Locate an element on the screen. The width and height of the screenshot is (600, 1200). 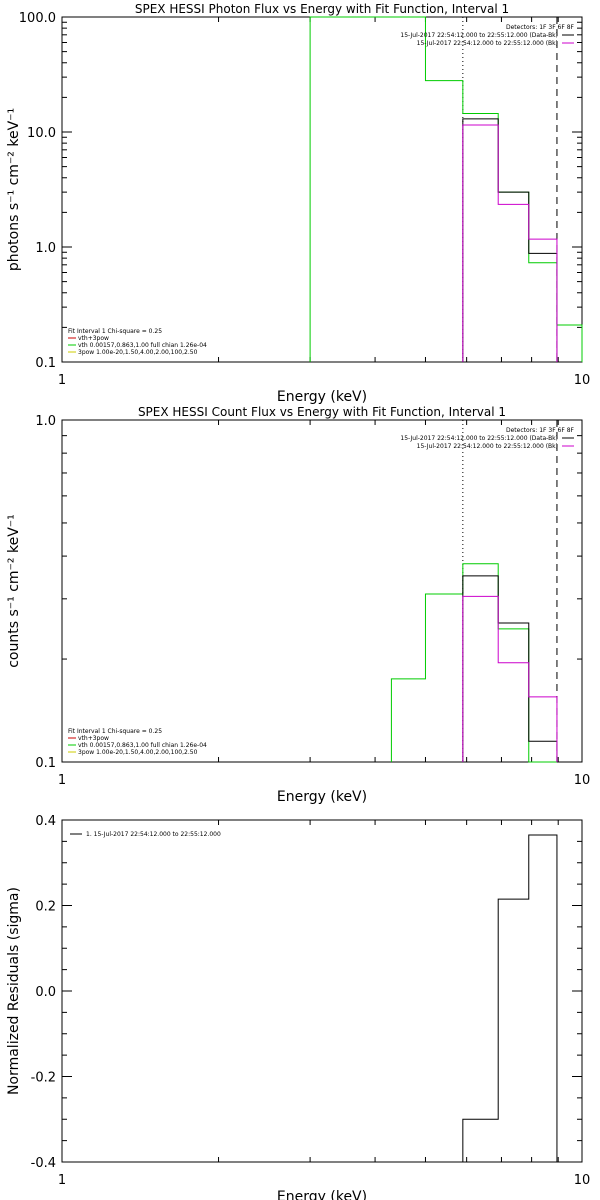
y-axis-label: counts s⁻¹ cm⁻² keV⁻¹ is located at coordinates (14, 591).